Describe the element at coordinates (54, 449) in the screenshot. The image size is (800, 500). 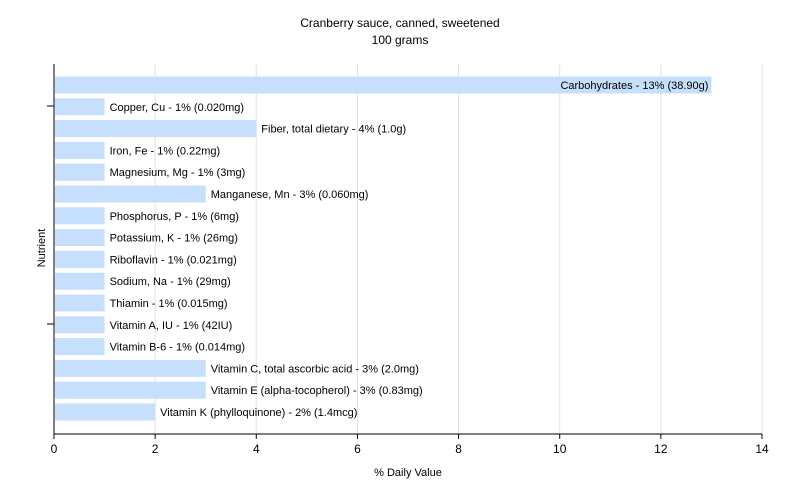
I see `x-tick-label: 0` at that location.